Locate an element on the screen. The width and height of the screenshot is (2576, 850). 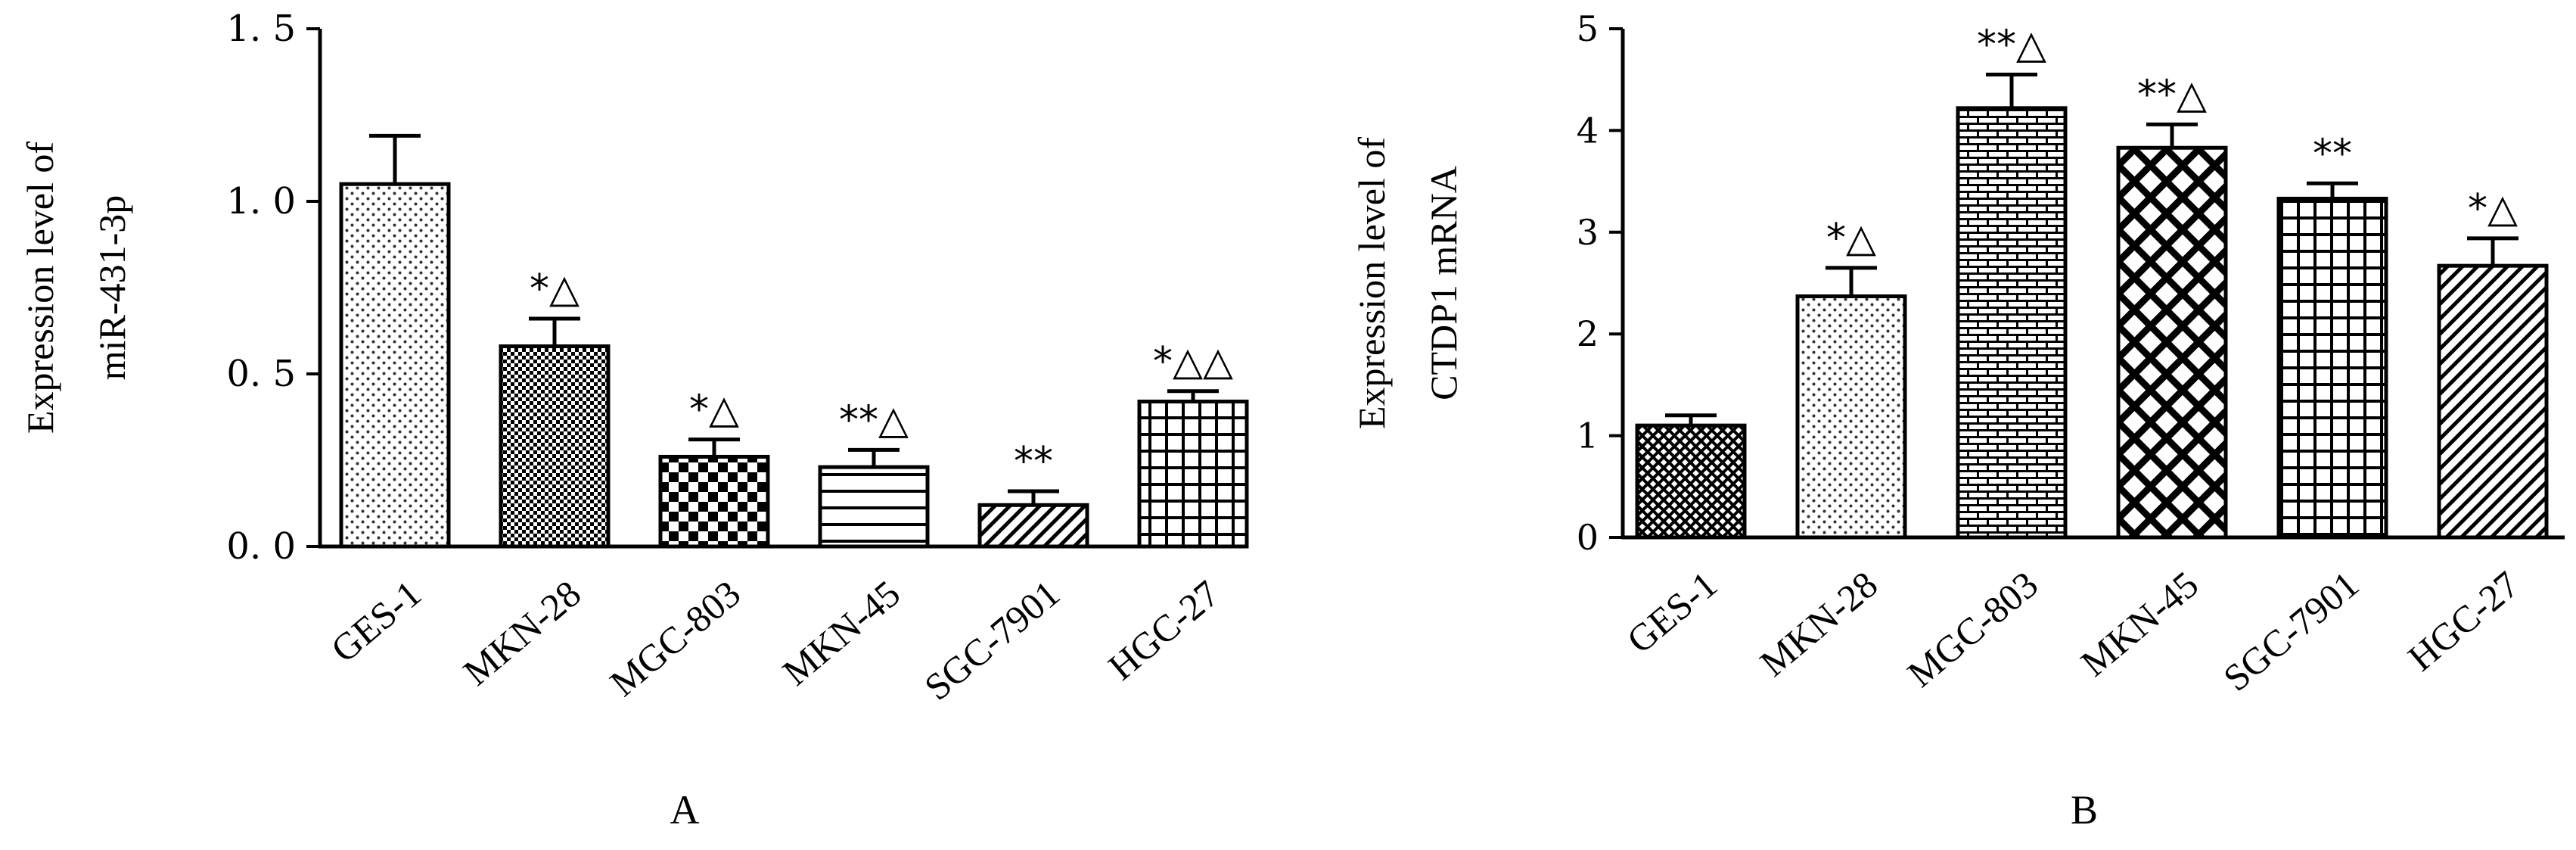
y-tick-label: 1. 5 is located at coordinates (261, 29).